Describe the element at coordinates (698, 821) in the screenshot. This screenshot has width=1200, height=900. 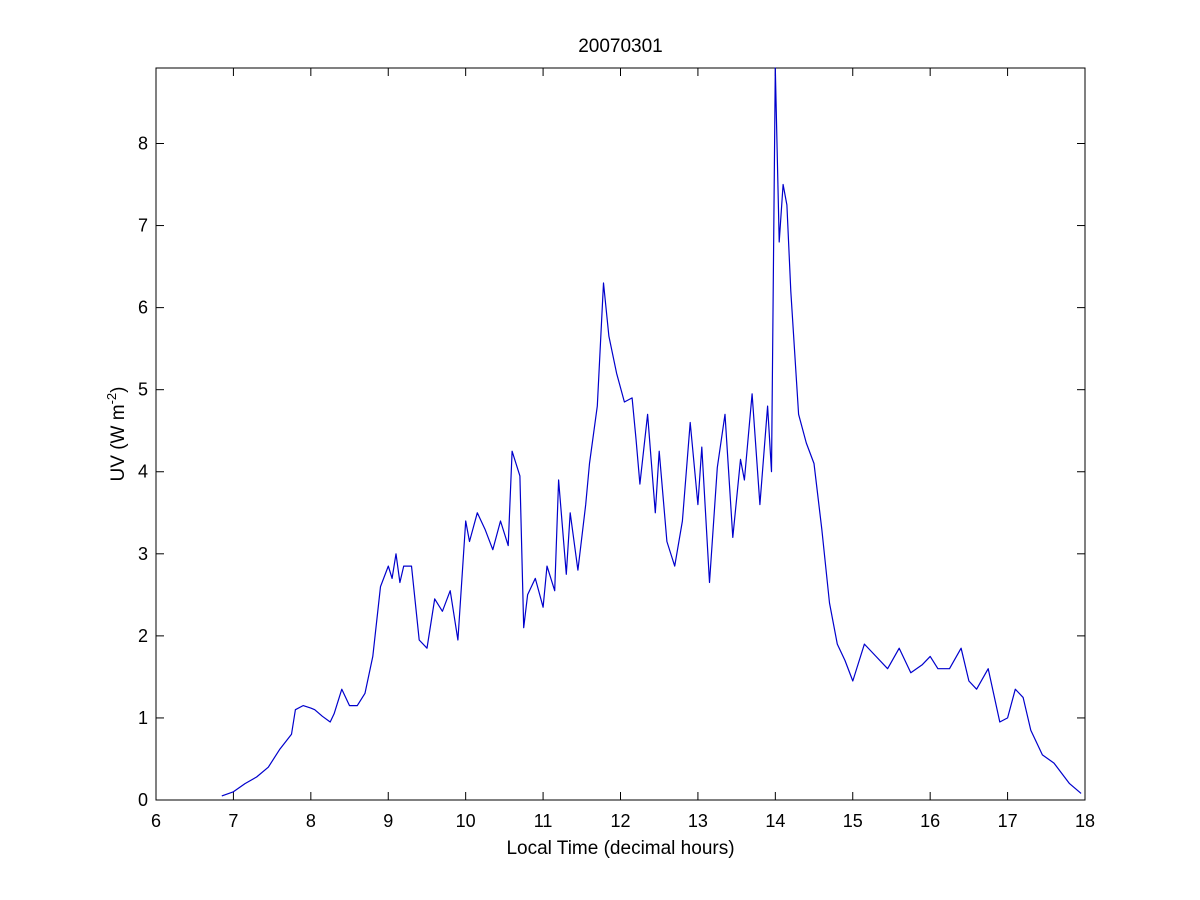
I see `x-tick-label: 13` at that location.